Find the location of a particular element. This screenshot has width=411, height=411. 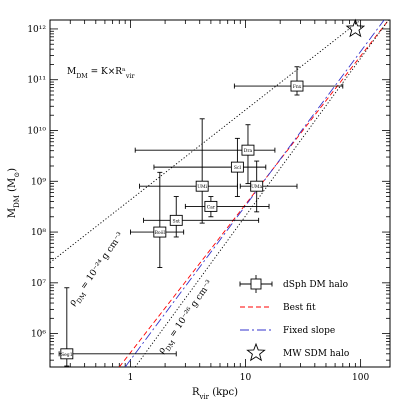

y-tick-label: 10⁷ is located at coordinates (38, 284).